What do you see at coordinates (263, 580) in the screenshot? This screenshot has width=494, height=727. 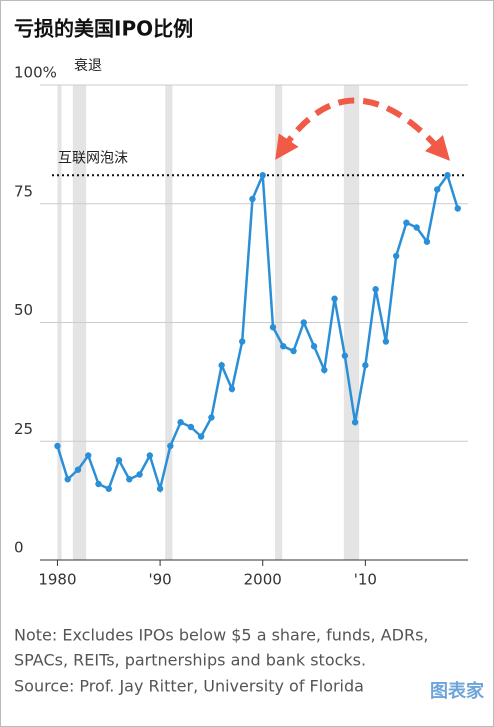 I see `x-tick-label: 2000` at bounding box center [263, 580].